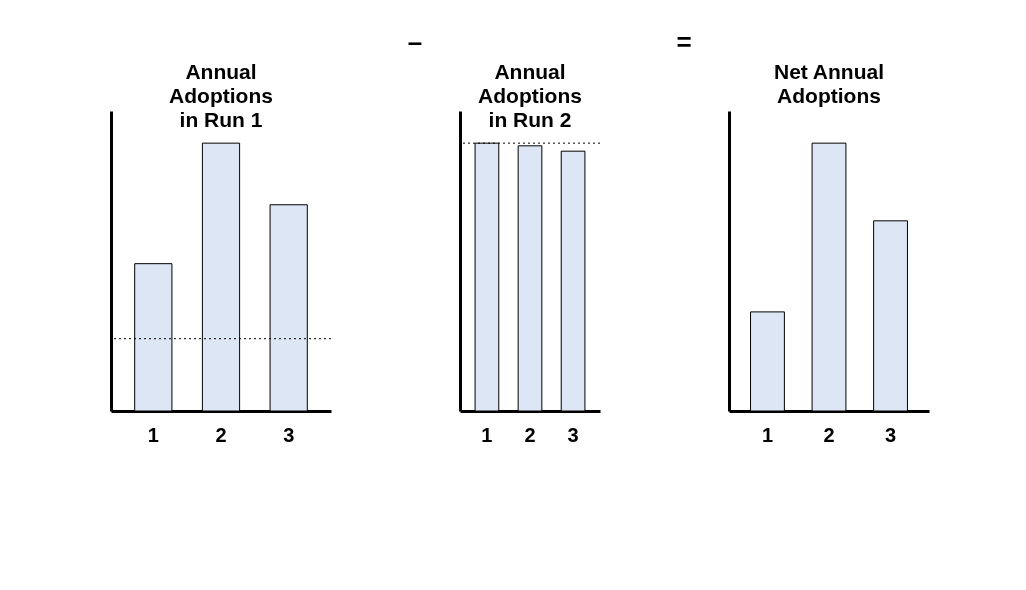 The height and width of the screenshot is (590, 1026). Describe the element at coordinates (530, 95) in the screenshot. I see `chart-title: Annual Adoptions in Run 2` at that location.